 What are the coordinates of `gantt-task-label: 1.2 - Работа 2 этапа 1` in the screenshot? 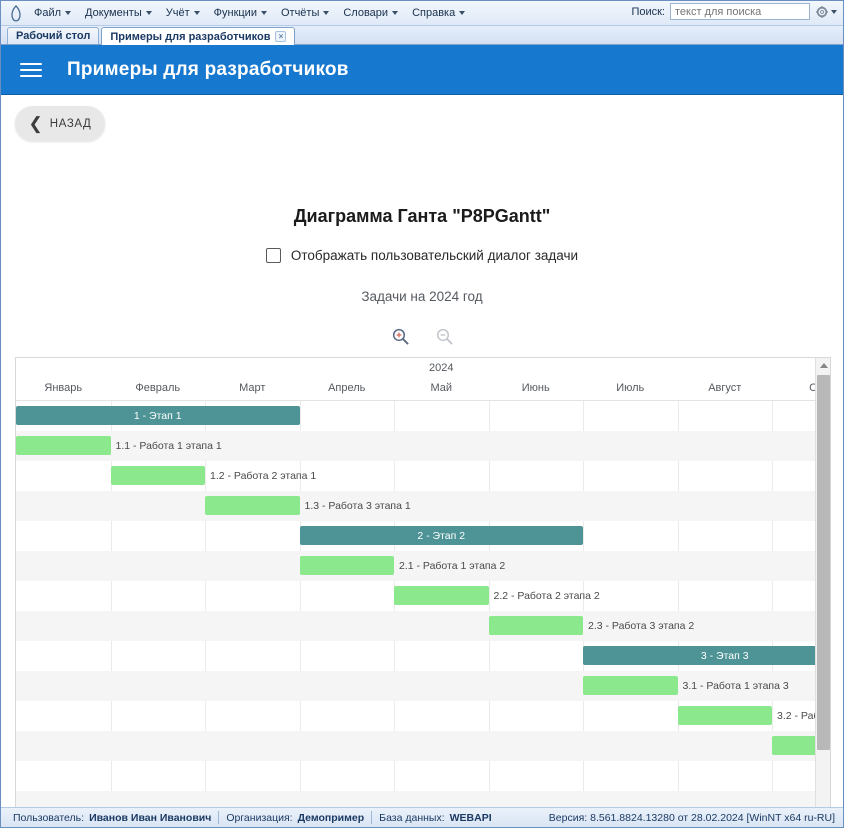 It's located at (263, 475).